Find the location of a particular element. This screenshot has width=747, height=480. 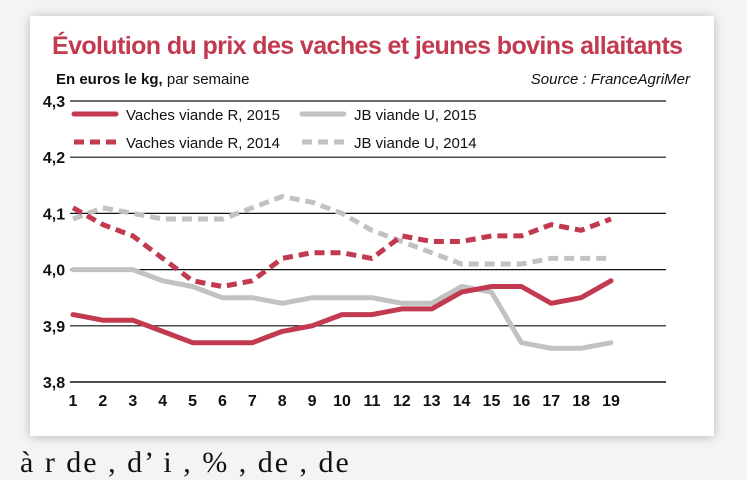

x-tick-label: 4 is located at coordinates (162, 401).